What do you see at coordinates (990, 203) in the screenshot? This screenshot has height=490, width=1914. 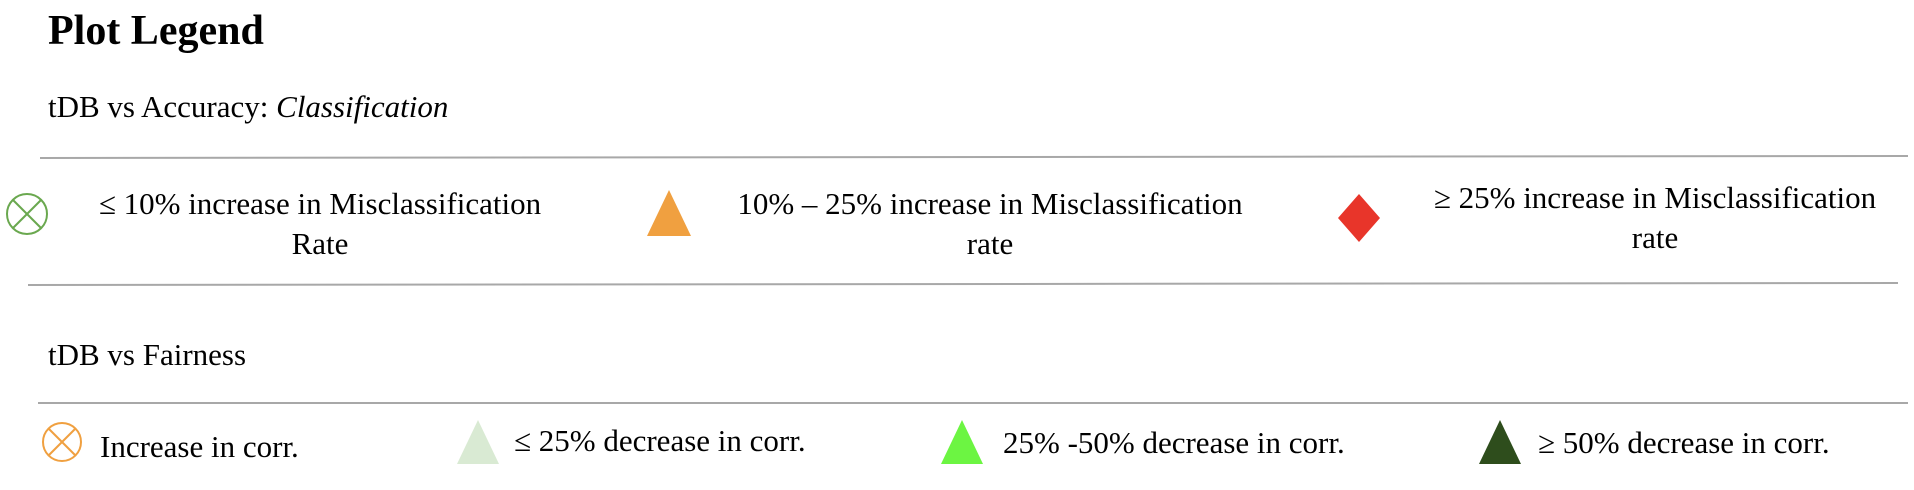 I see `accuracy-legend-item-2-line1: 10% – 25% increase in Misclassification` at bounding box center [990, 203].